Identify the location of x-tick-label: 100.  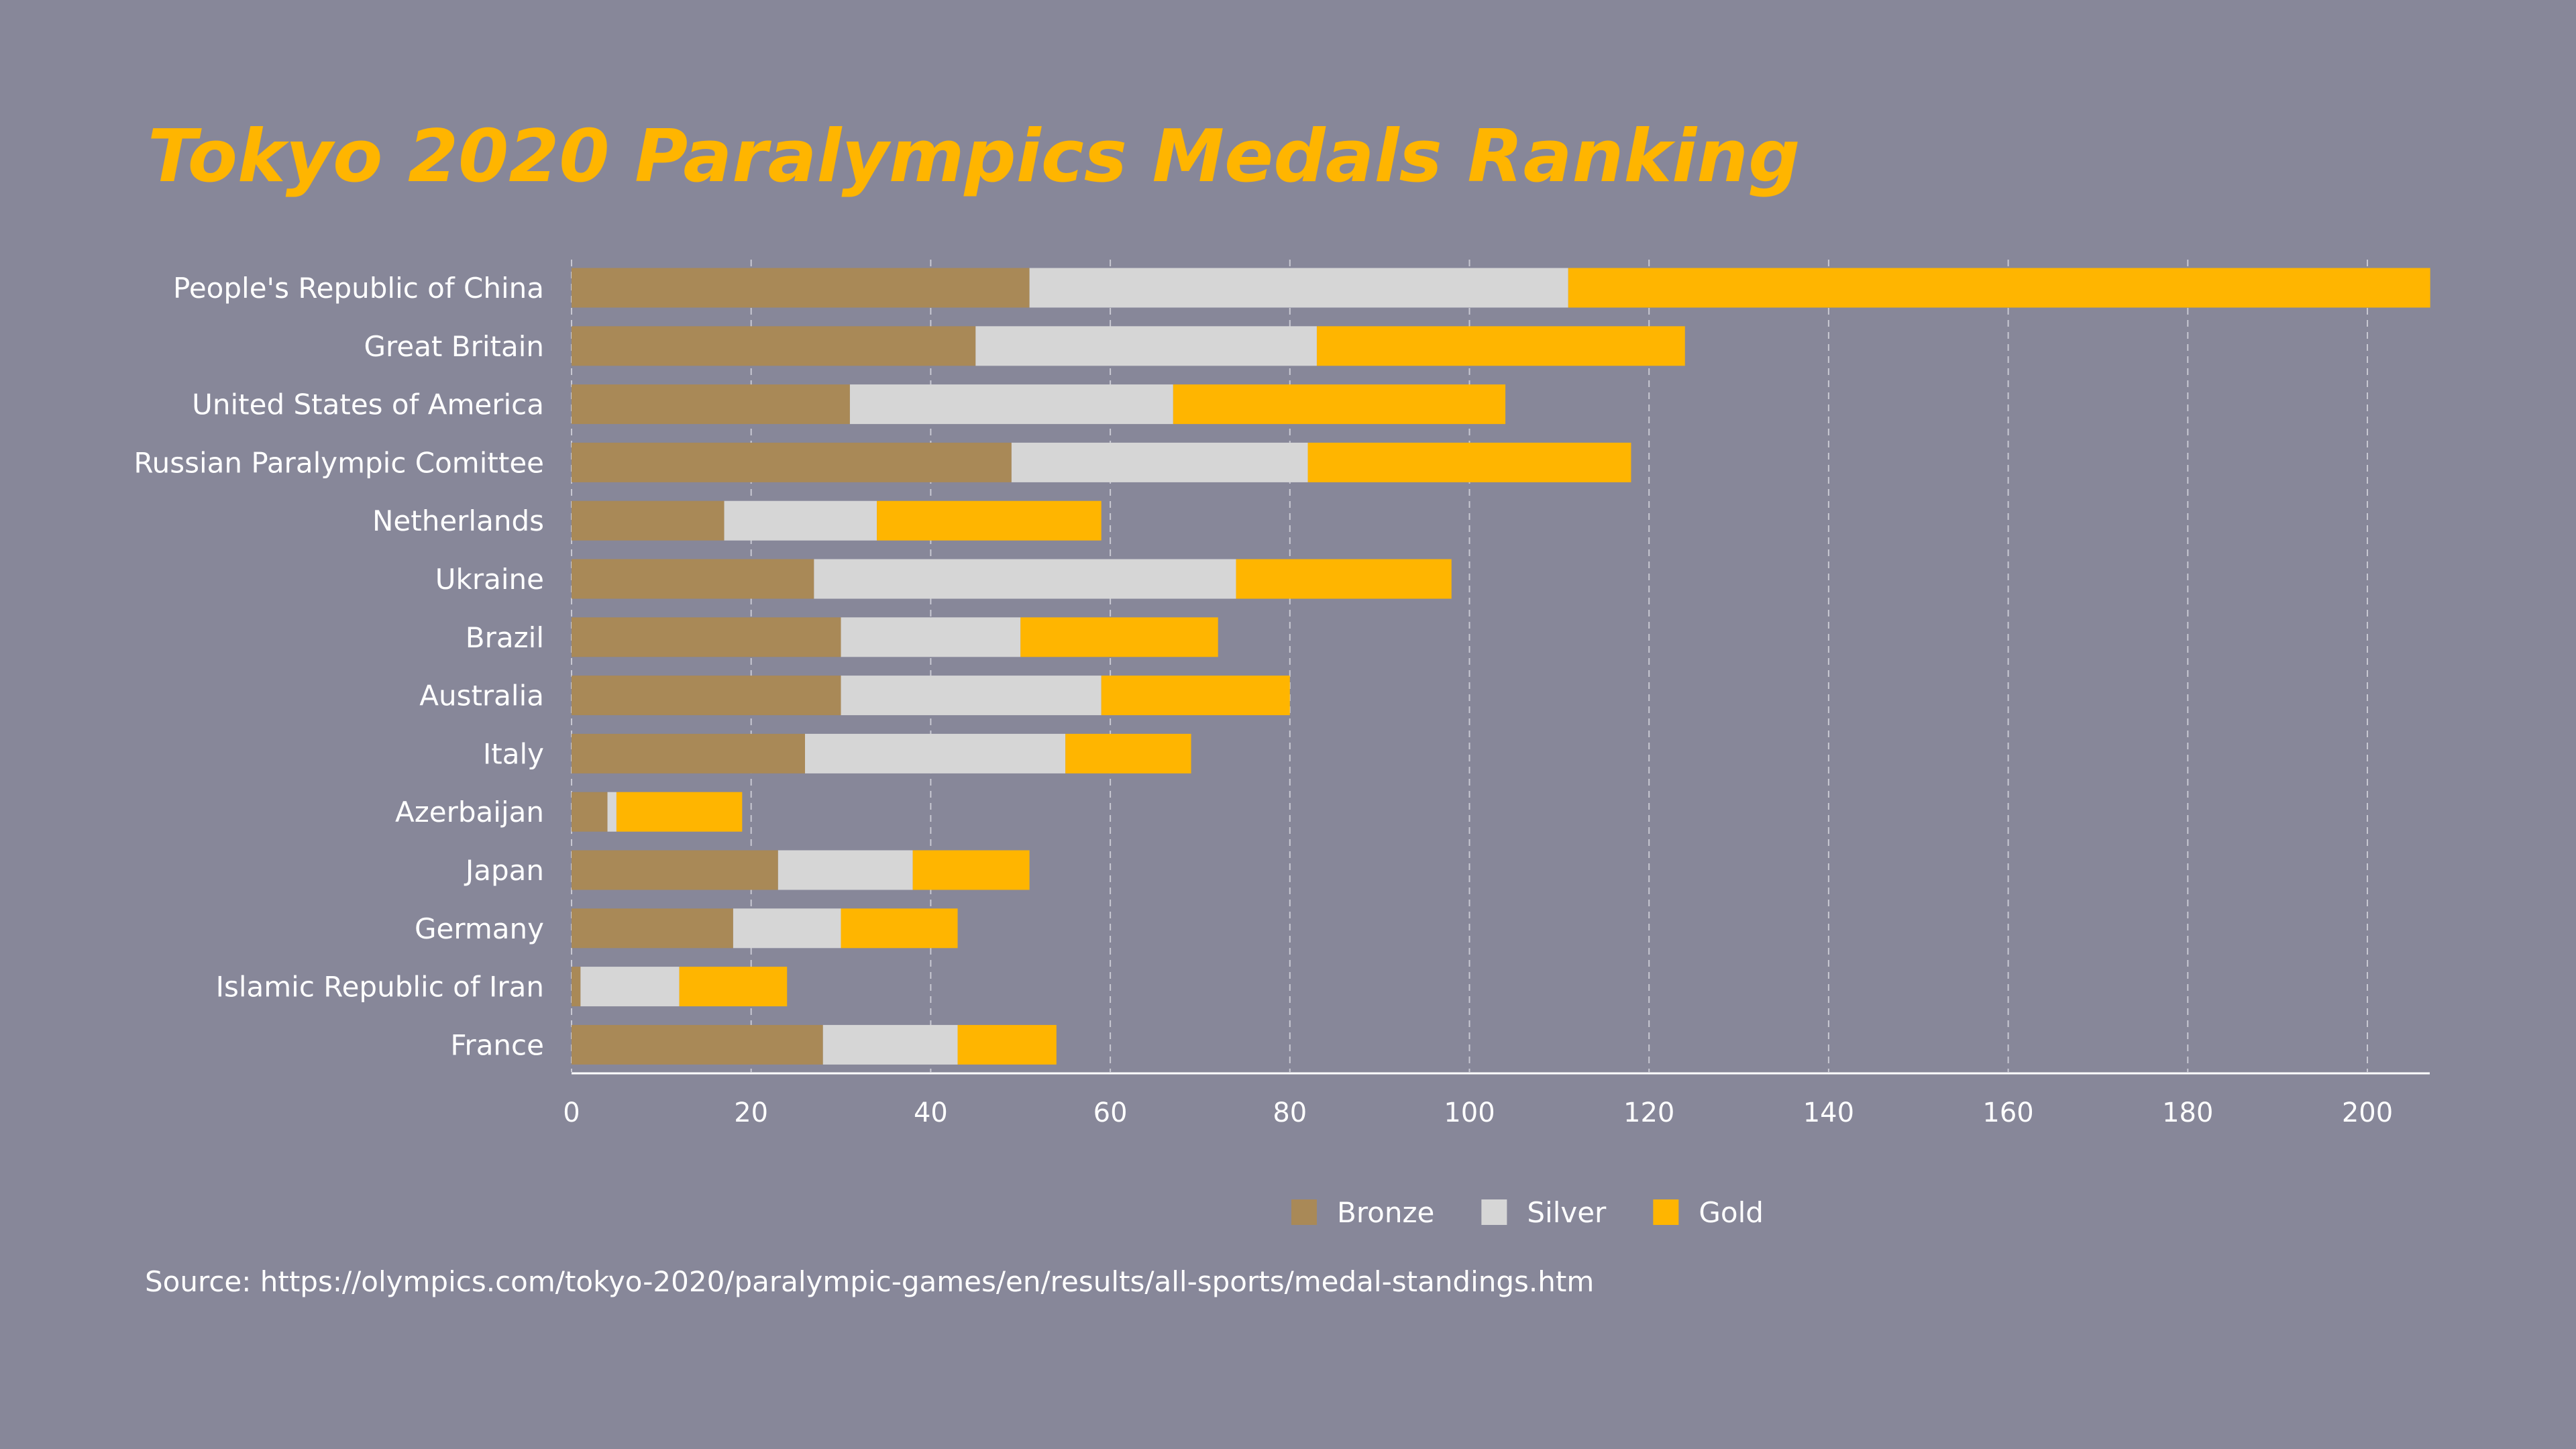
(1469, 1112).